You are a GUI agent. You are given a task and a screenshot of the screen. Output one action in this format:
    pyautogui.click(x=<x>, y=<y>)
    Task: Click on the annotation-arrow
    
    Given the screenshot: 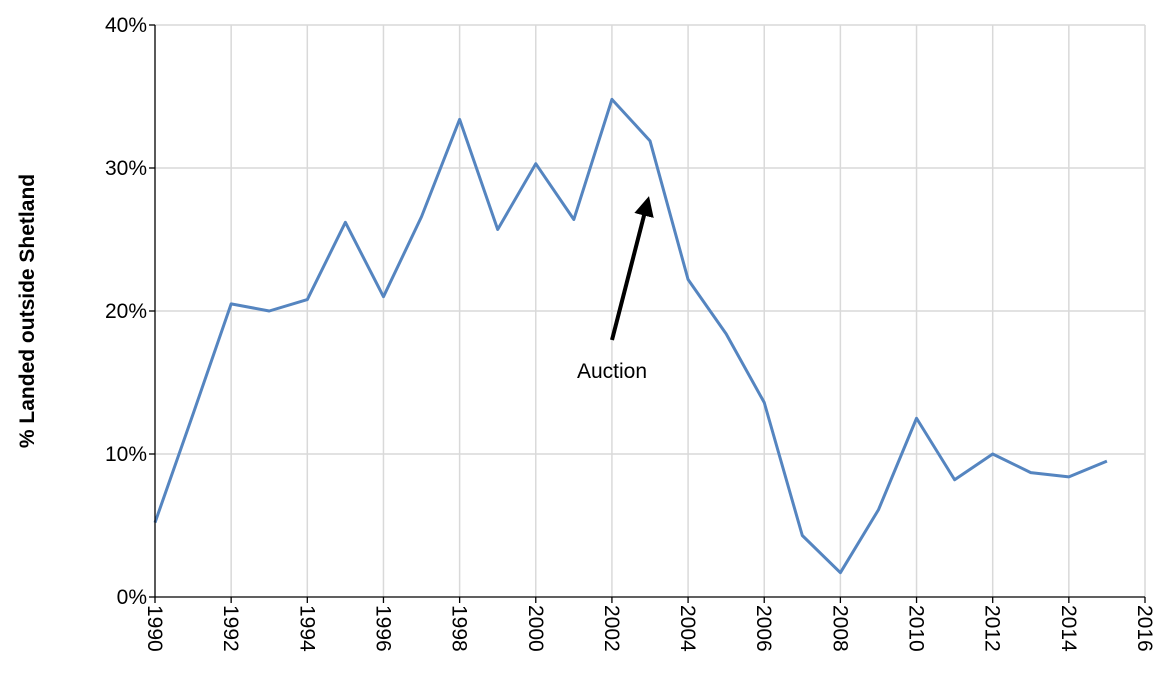 What is the action you would take?
    pyautogui.click(x=632, y=268)
    